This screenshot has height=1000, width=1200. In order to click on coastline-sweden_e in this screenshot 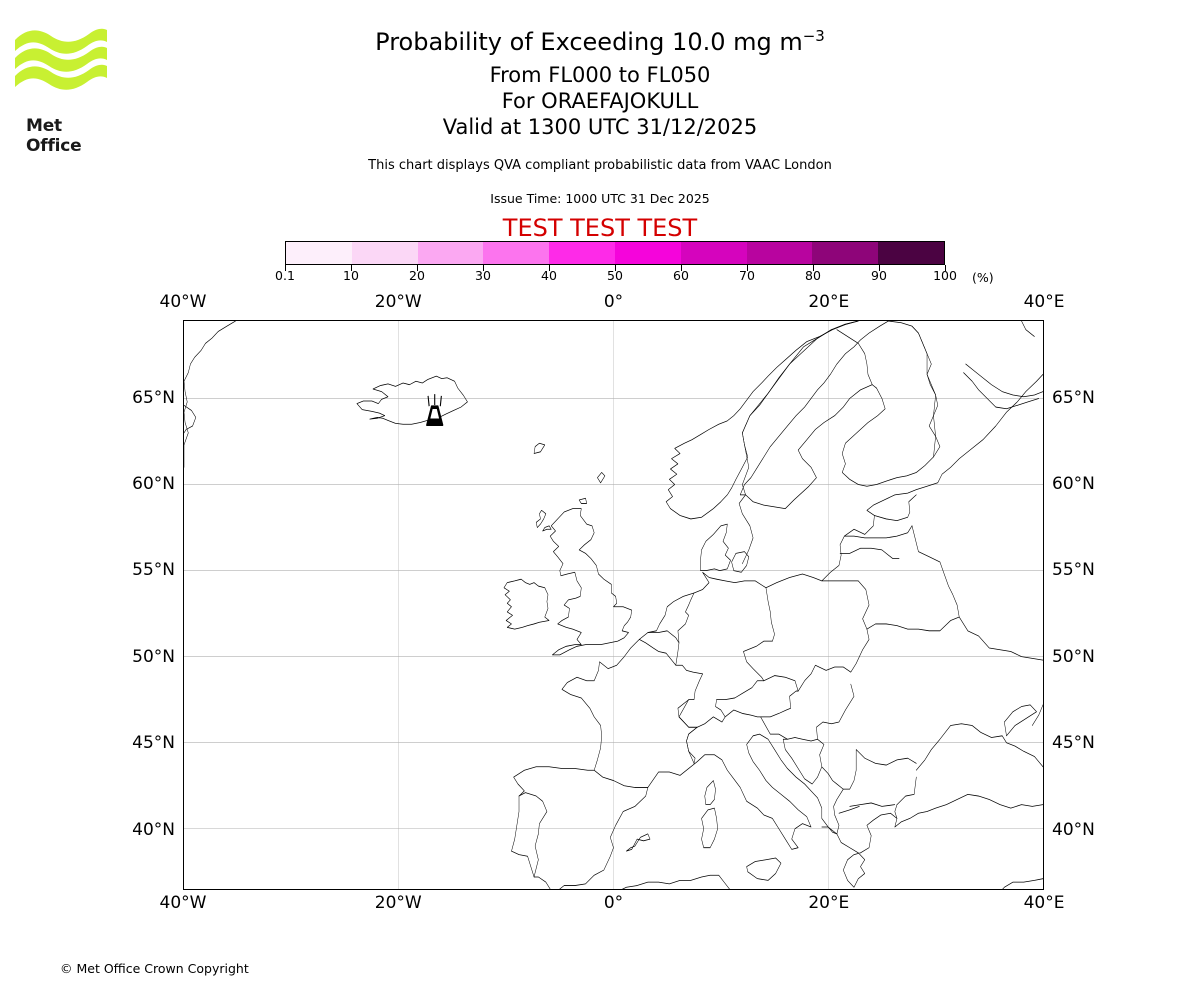, I will do `click(807, 474)`.